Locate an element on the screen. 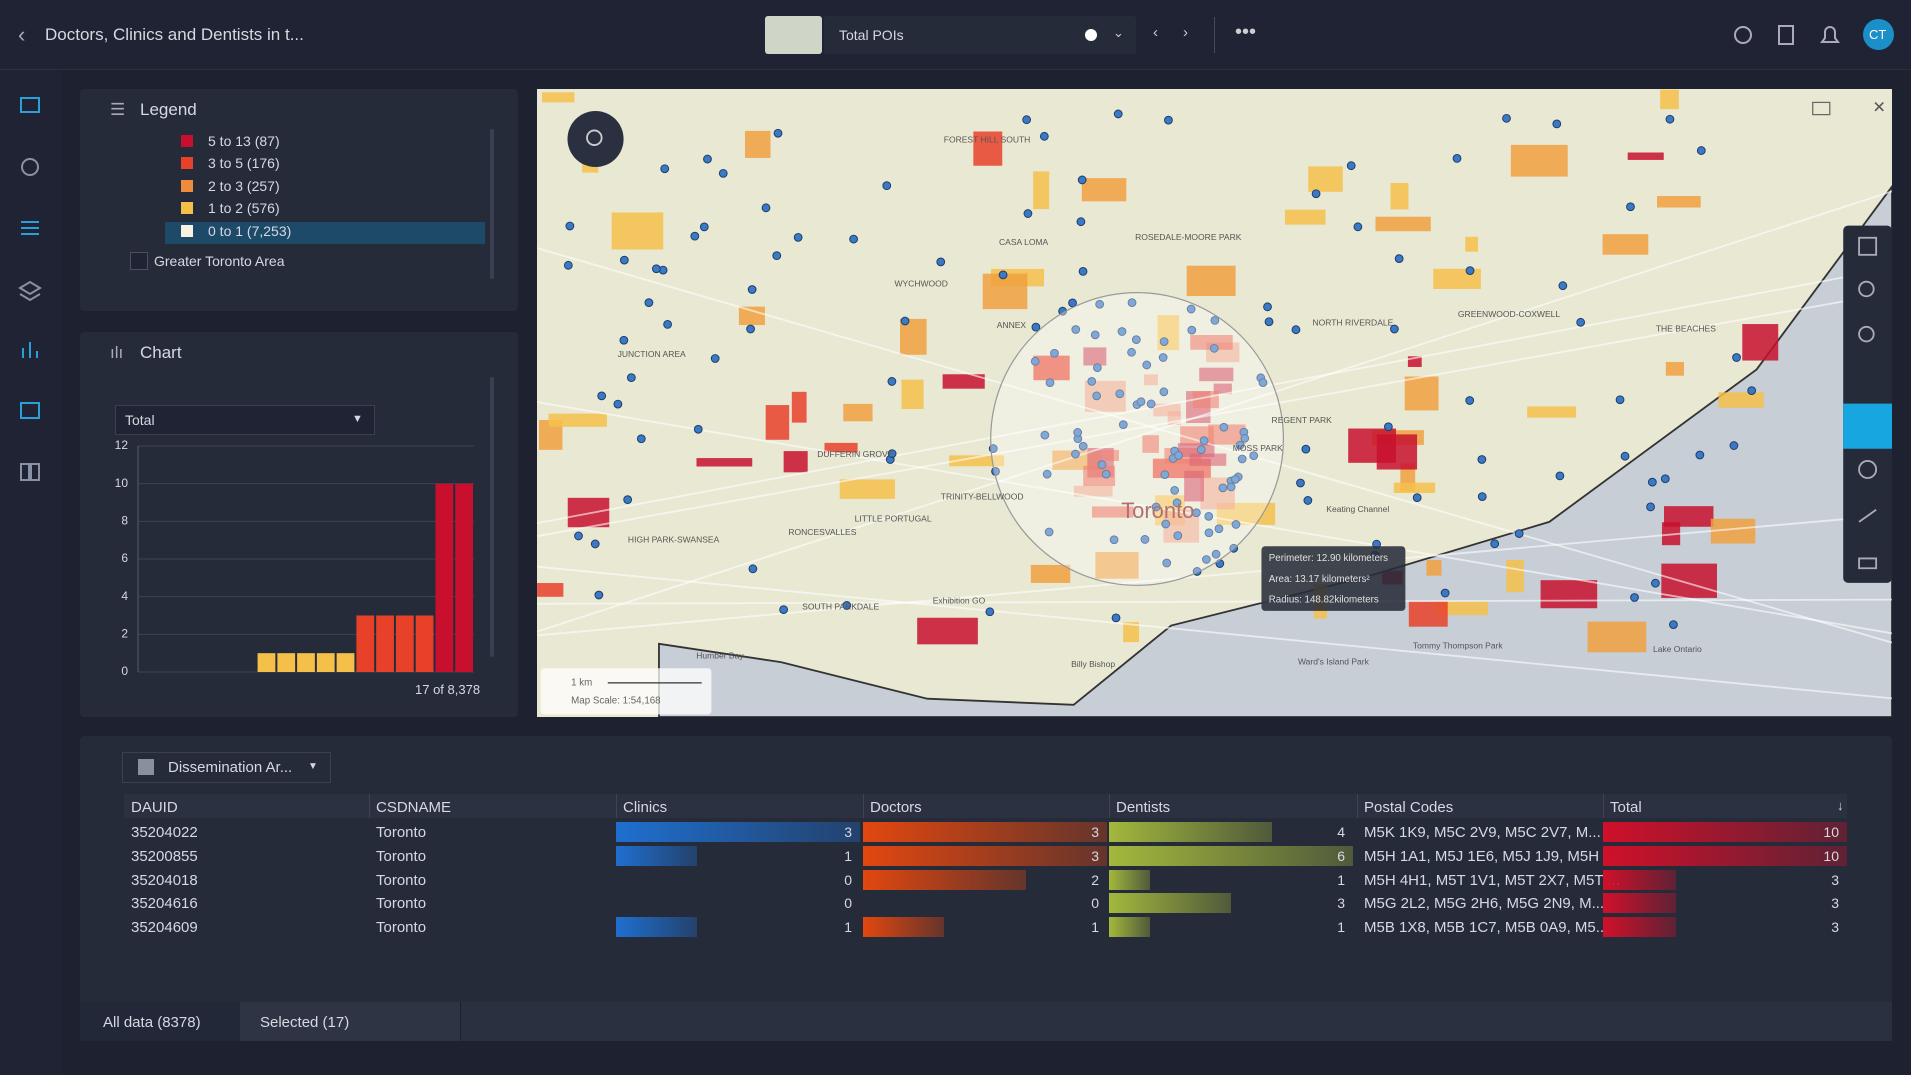 The height and width of the screenshot is (1075, 1911). sidebar is located at coordinates (30, 572).